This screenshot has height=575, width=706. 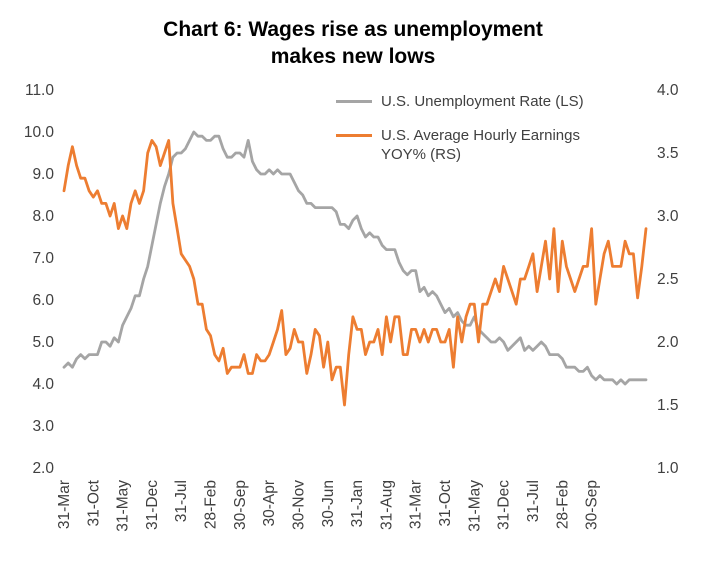 What do you see at coordinates (421, 154) in the screenshot?
I see `legend-label-earnings-line2: YOY% (RS)` at bounding box center [421, 154].